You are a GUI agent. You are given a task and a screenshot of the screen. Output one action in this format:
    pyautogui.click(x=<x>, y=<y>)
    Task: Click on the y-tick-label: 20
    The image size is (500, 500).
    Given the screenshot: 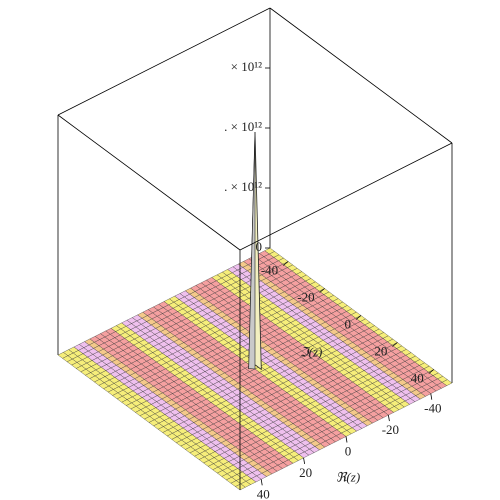 What is the action you would take?
    pyautogui.click(x=380, y=350)
    